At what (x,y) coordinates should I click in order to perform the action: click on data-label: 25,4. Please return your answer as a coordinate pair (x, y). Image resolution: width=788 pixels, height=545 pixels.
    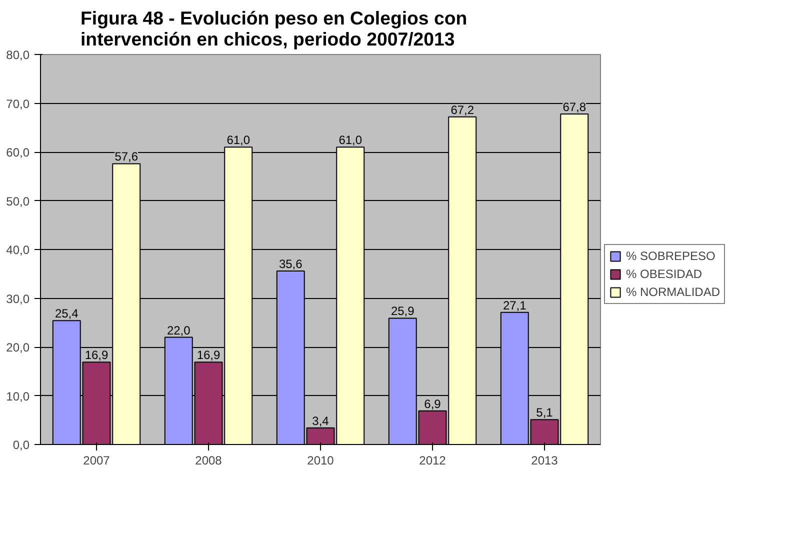
    Looking at the image, I should click on (66, 313).